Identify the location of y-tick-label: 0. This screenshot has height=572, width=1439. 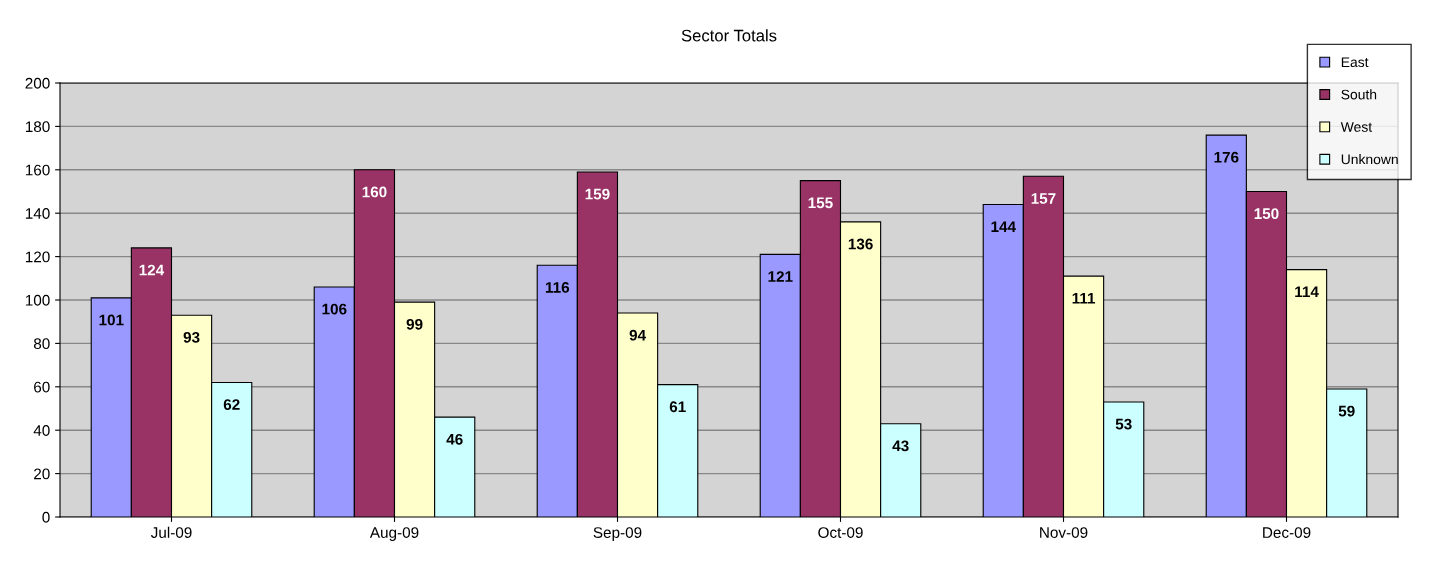
(46, 517).